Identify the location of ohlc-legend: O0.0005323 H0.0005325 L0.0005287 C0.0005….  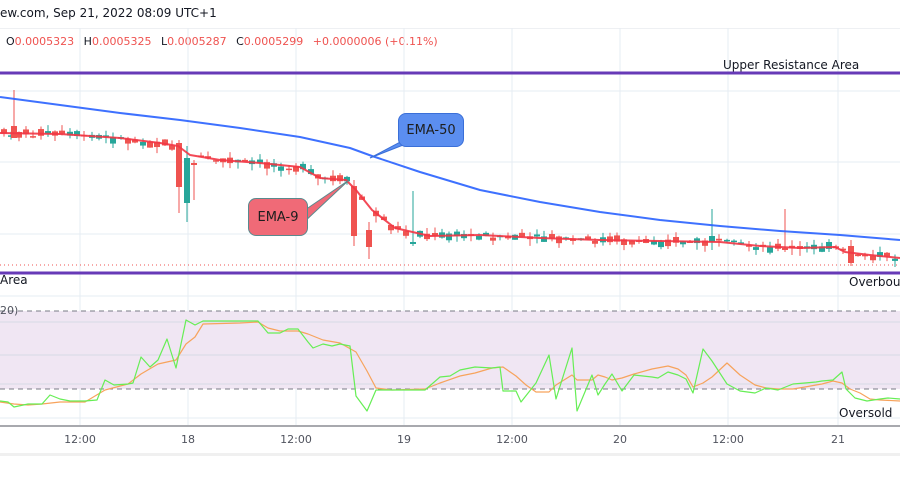
(225, 41).